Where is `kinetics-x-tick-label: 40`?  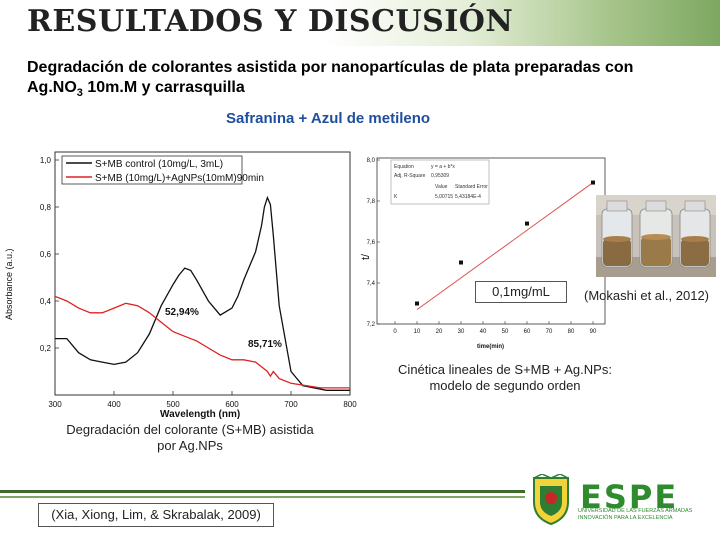 kinetics-x-tick-label: 40 is located at coordinates (483, 332).